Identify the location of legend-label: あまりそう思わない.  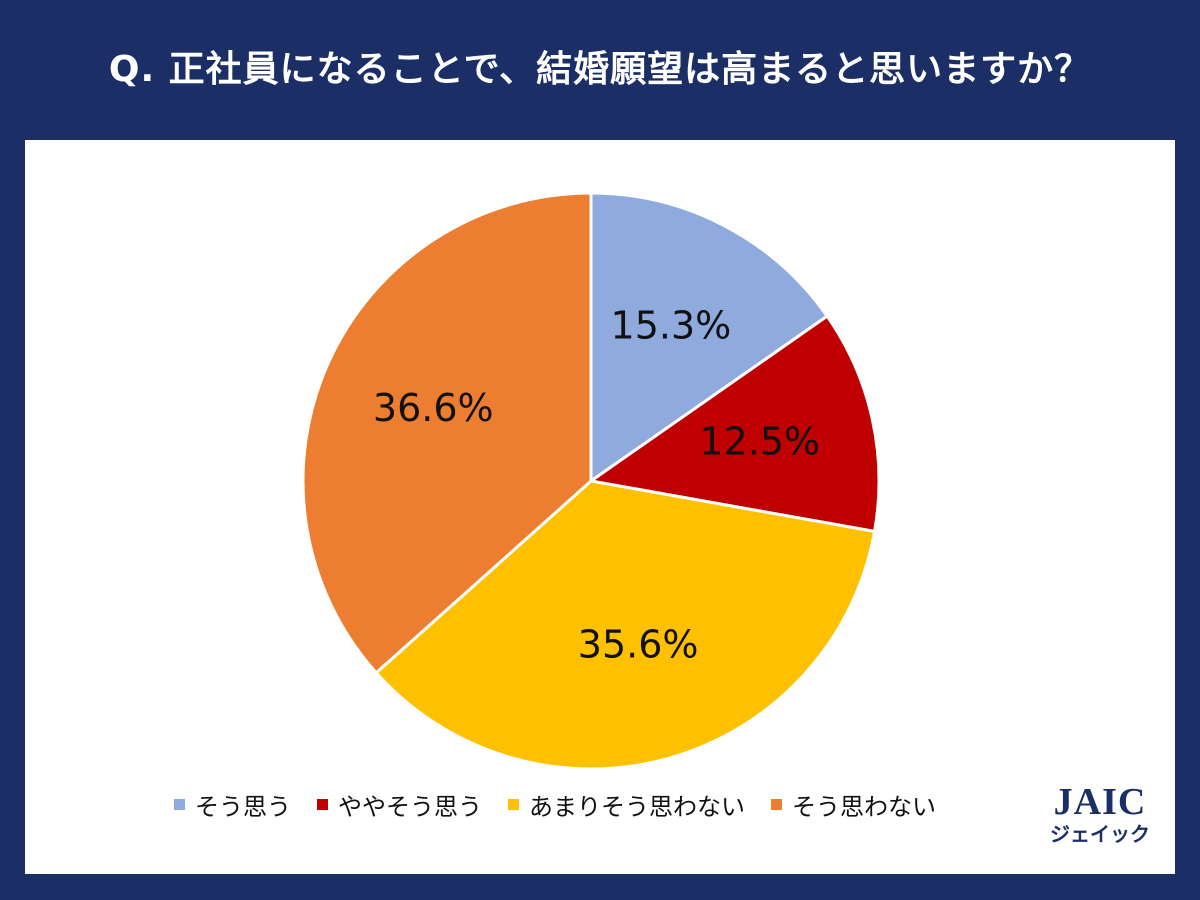
(637, 807).